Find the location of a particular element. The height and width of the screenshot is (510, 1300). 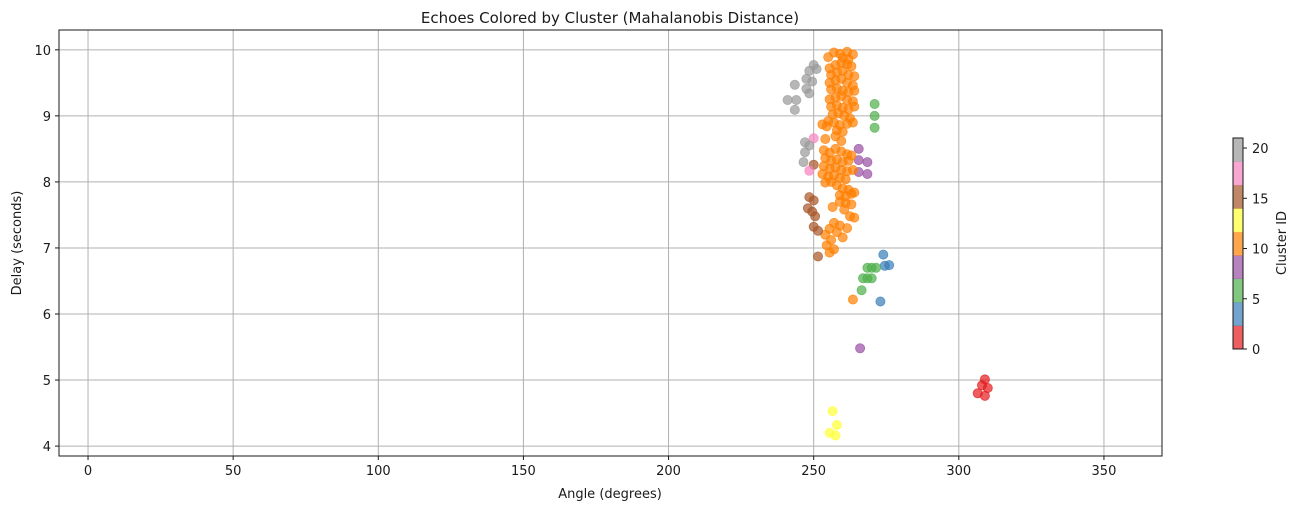

y-axis-ticks: 4 5 6 7 8 9 10 is located at coordinates (46, 249).